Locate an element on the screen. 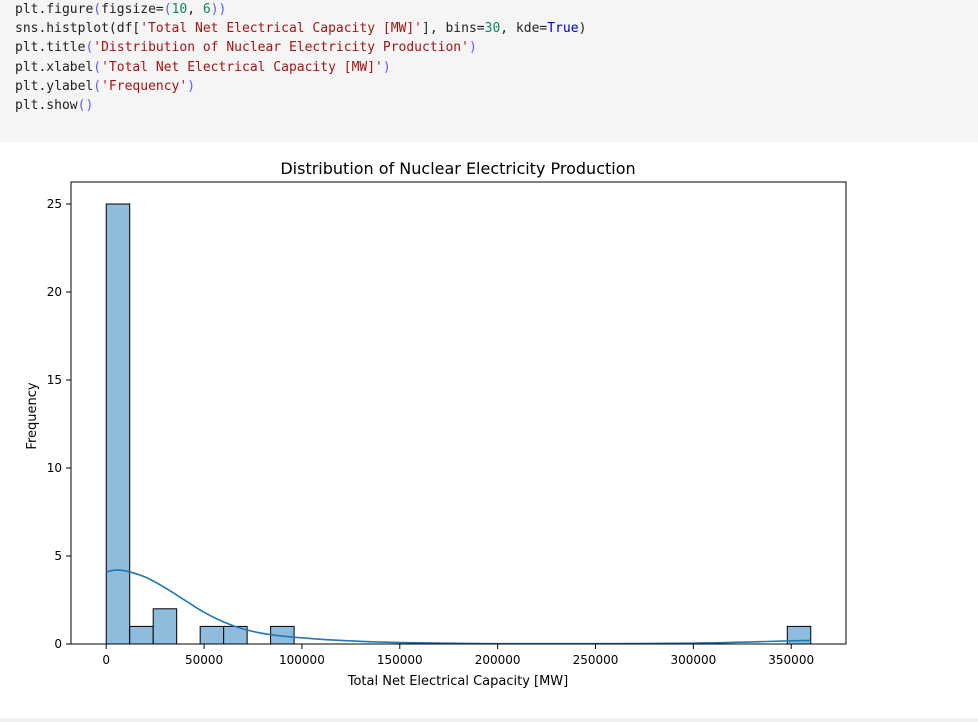 Image resolution: width=978 pixels, height=722 pixels. x-tick-label: 200000 is located at coordinates (498, 660).